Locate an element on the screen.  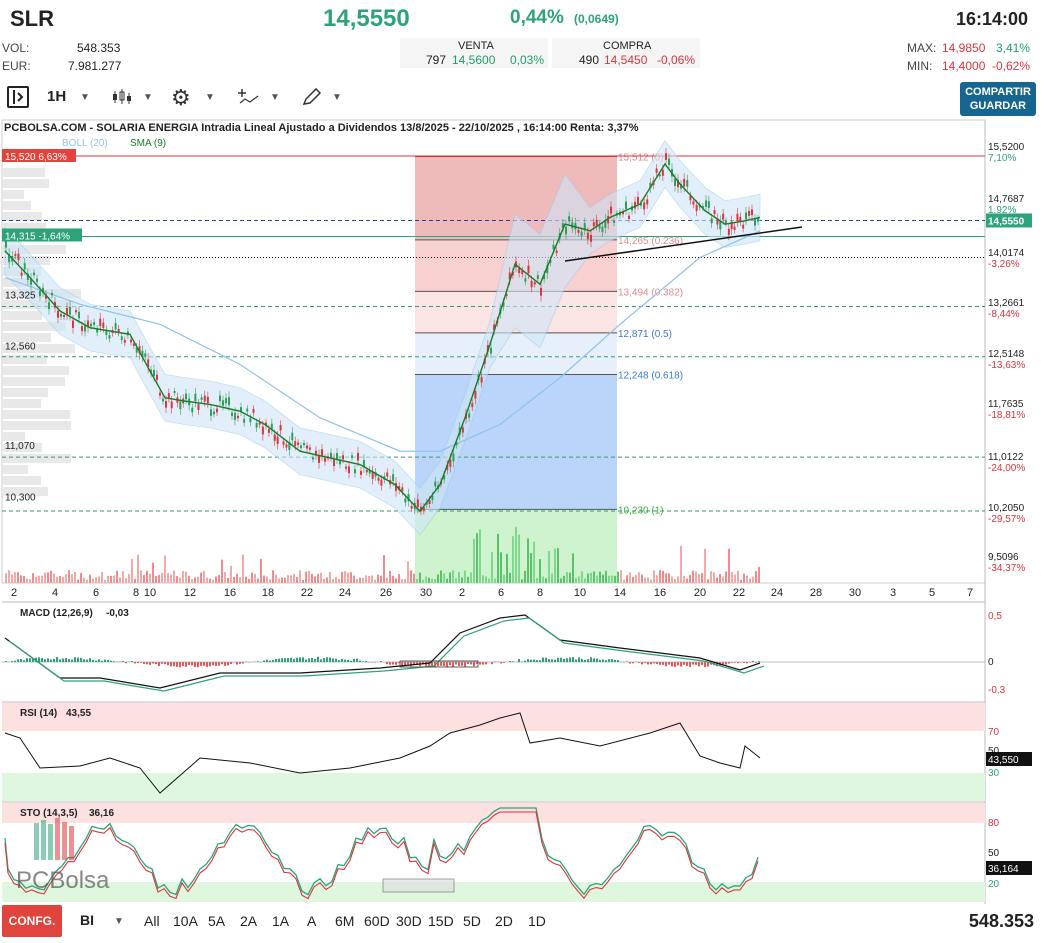
range-button-10a: 10A is located at coordinates (185, 921).